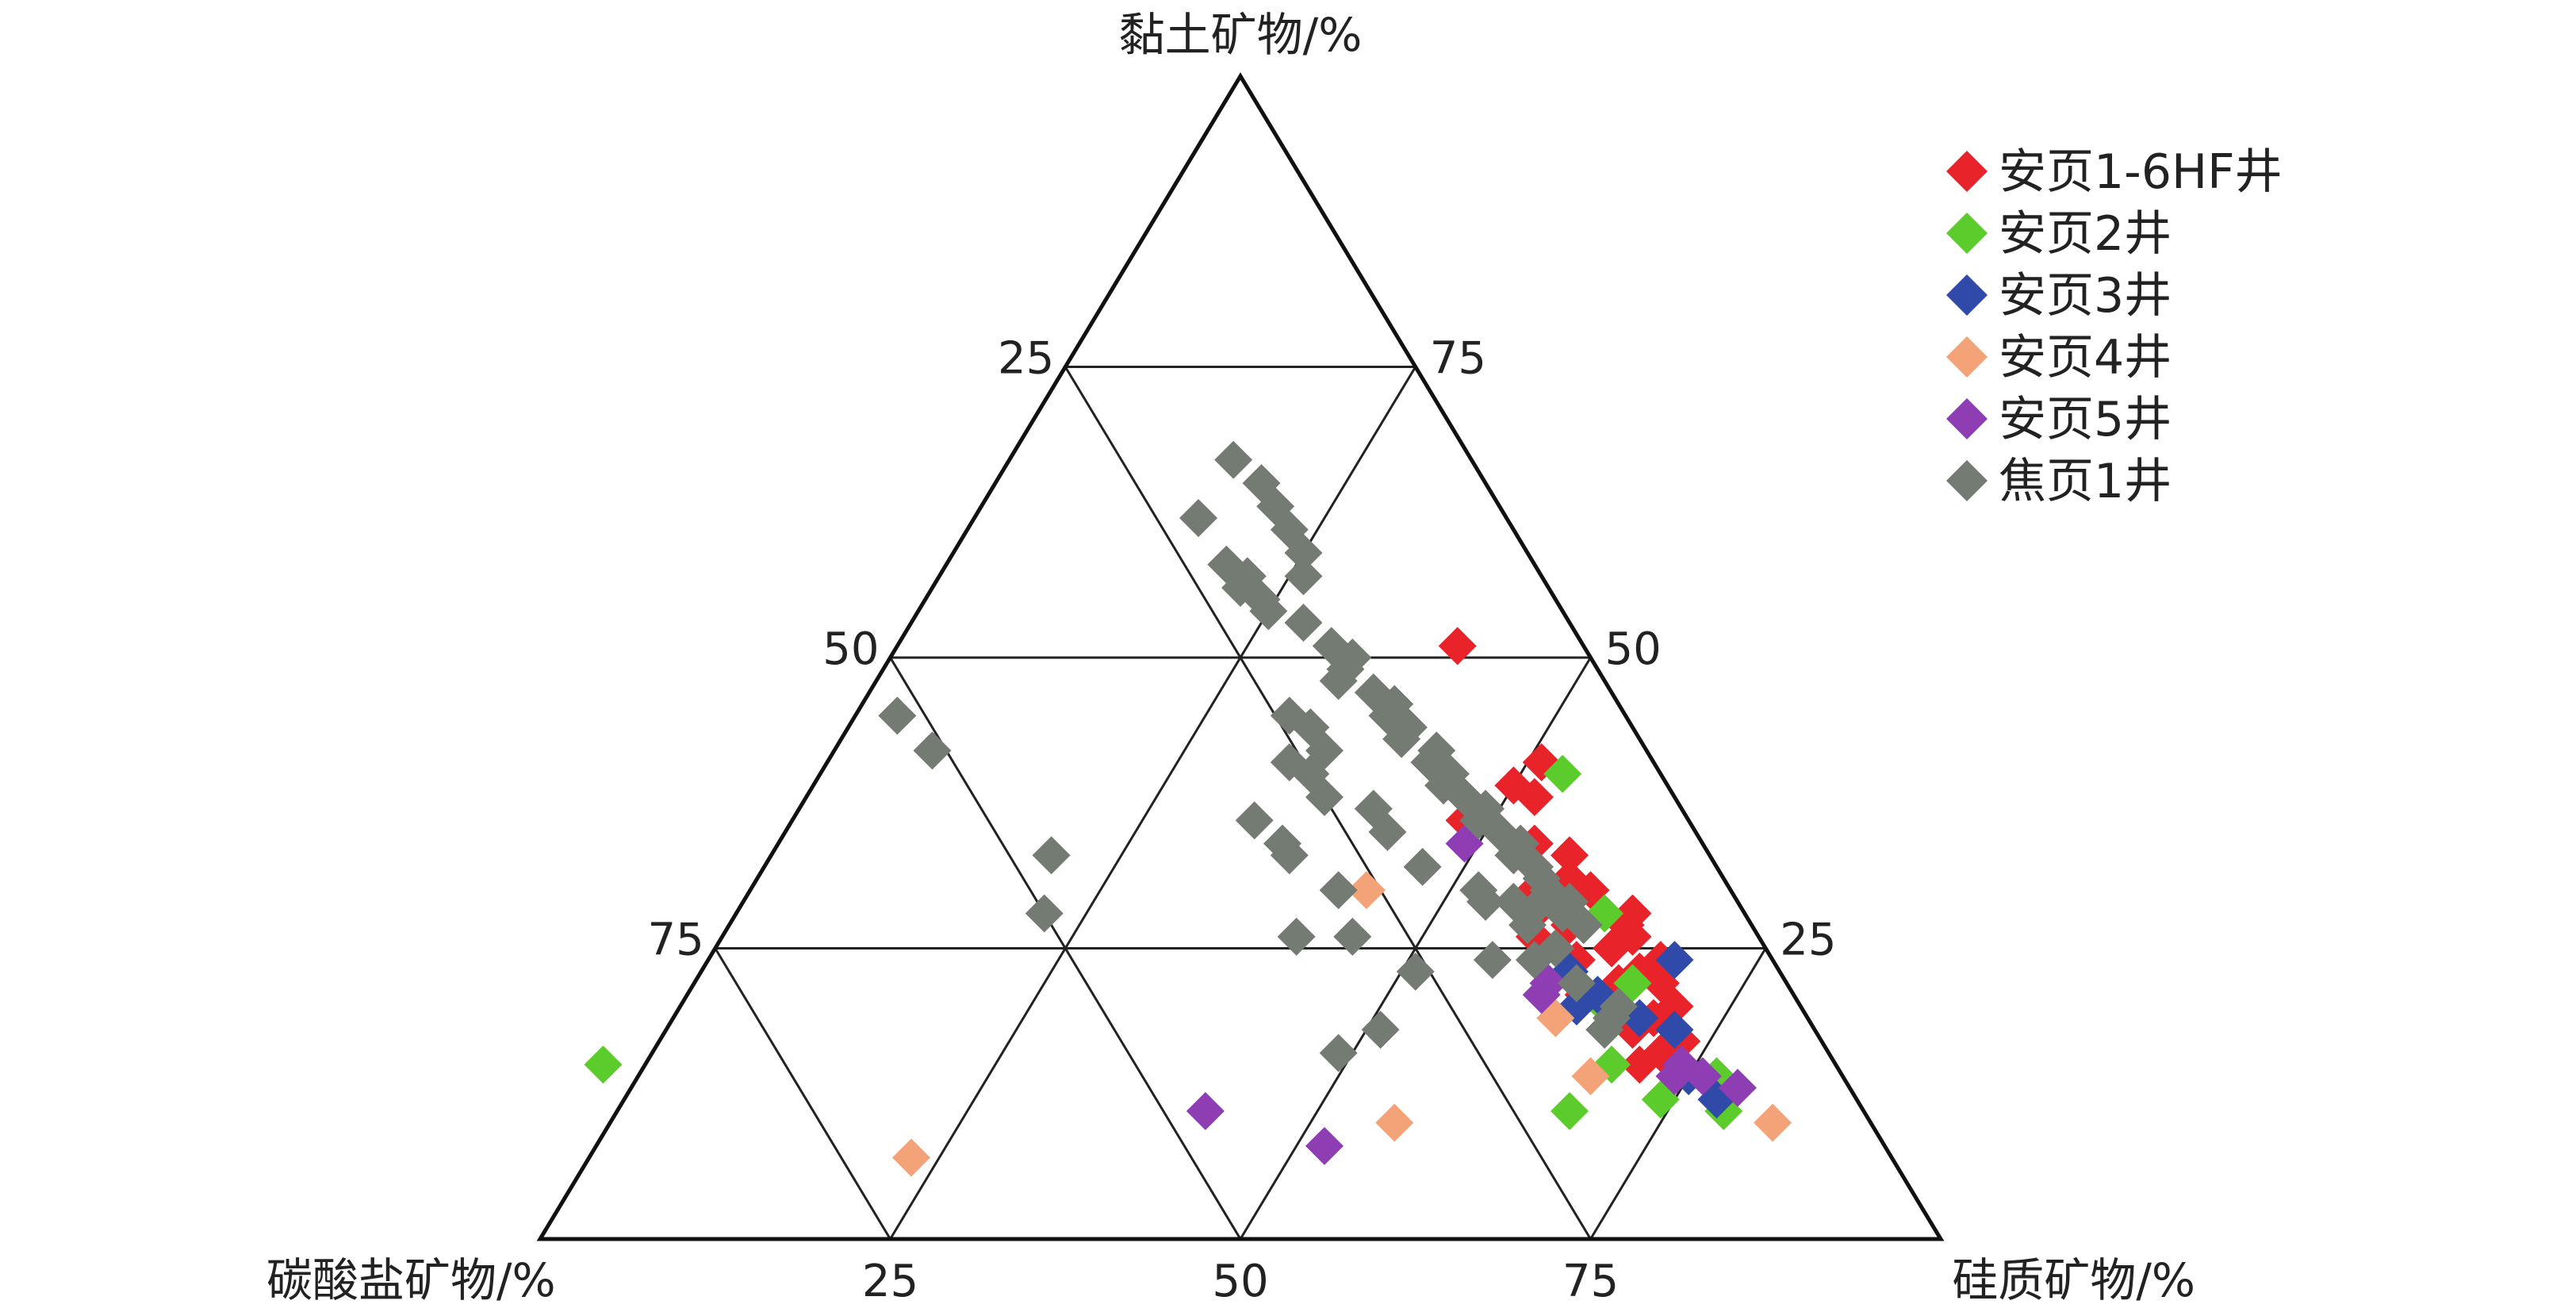 This screenshot has width=2576, height=1312. I want to click on legend-label-series-2: 安页2井, so click(2085, 234).